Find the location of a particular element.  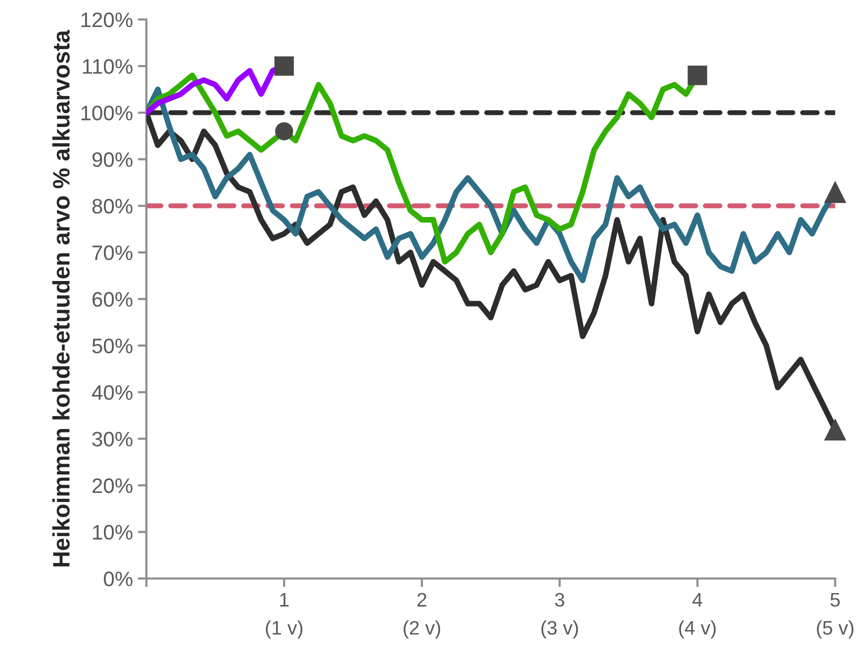

y-tick-label: 80% is located at coordinates (112, 206).